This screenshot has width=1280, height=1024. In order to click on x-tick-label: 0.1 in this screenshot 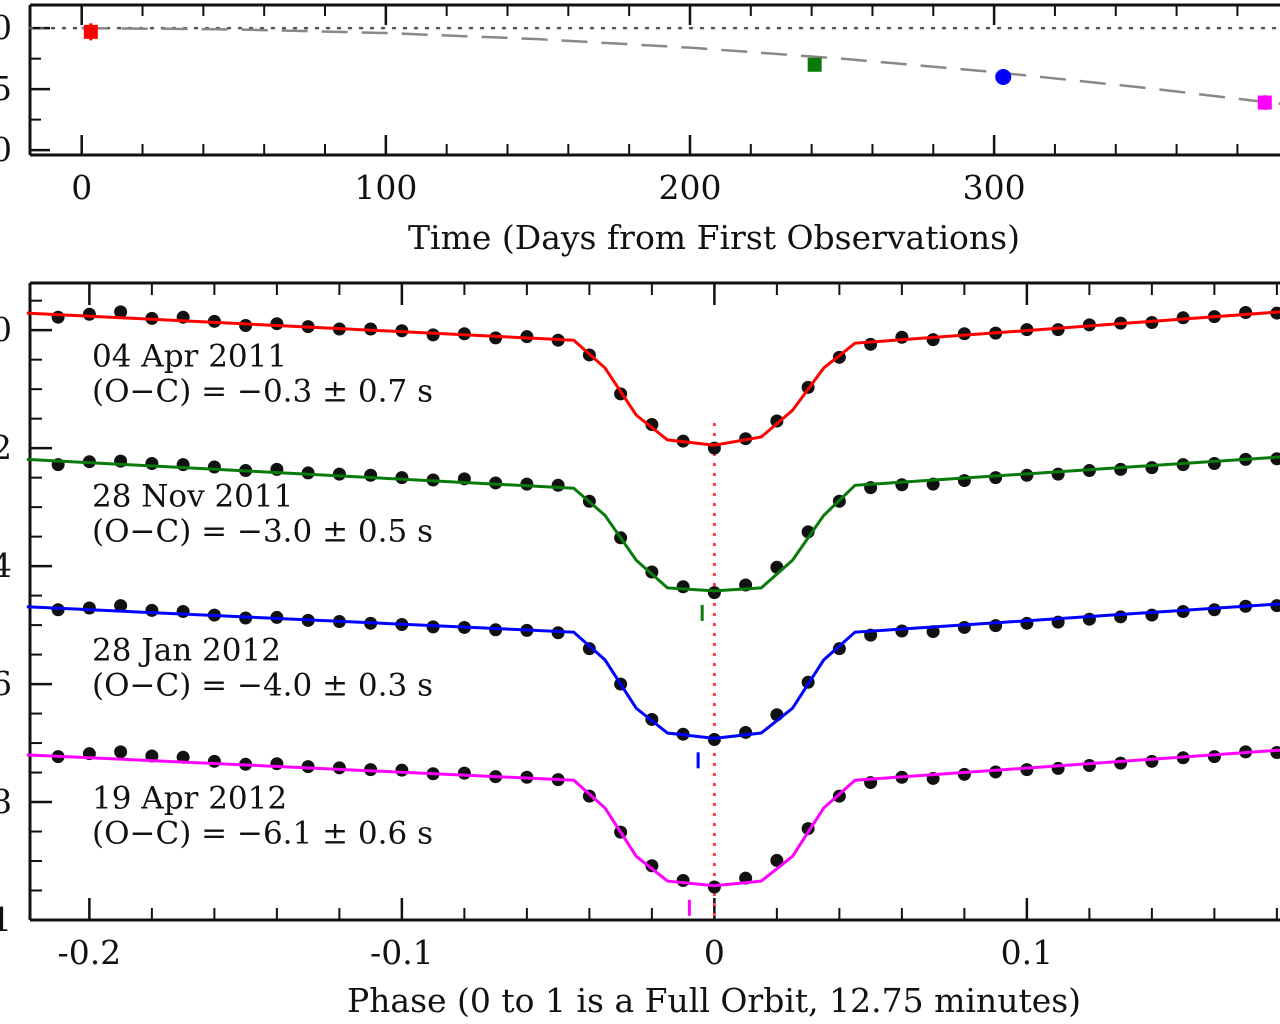, I will do `click(1027, 952)`.